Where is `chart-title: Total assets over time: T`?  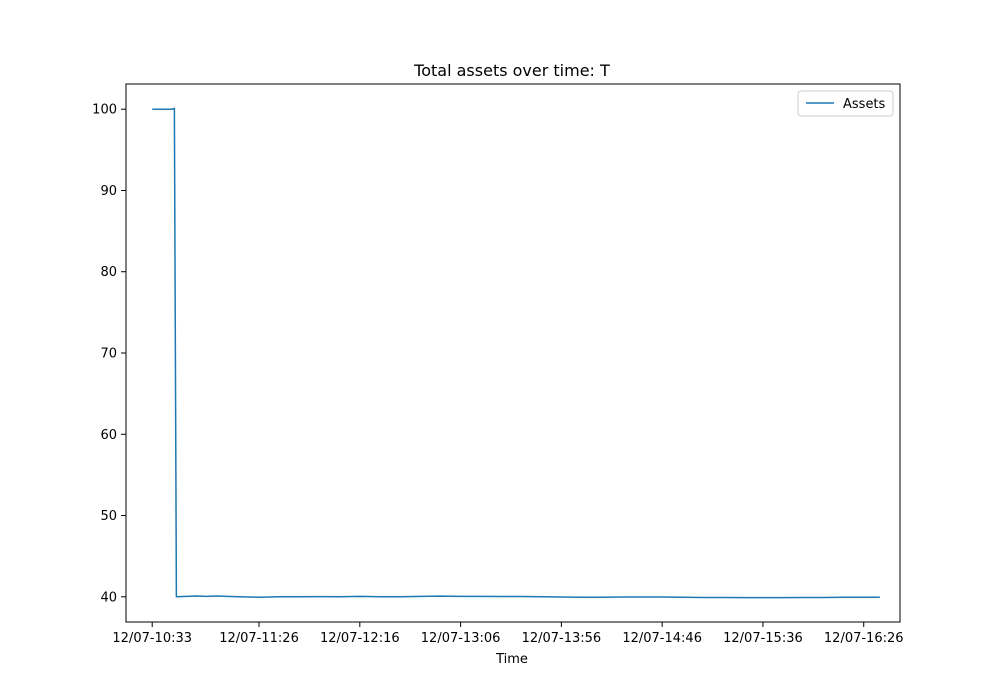 chart-title: Total assets over time: T is located at coordinates (511, 70).